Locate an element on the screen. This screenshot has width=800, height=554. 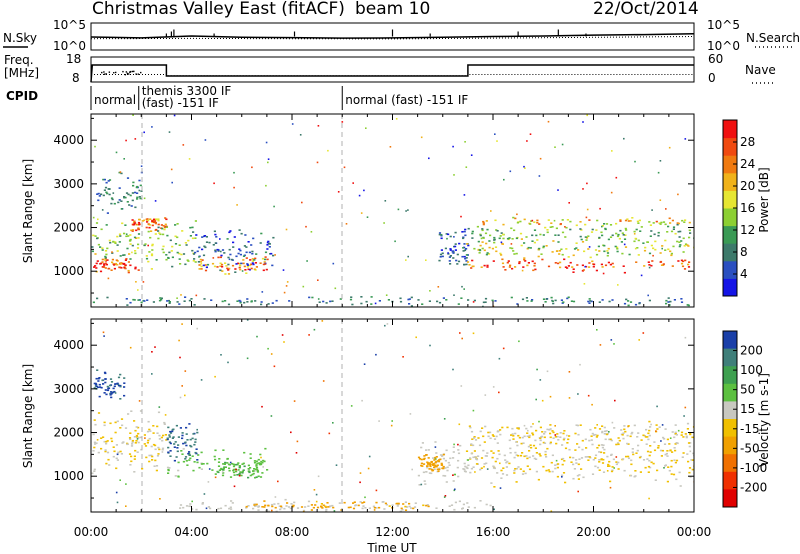
noise-left-tick-top: 10^5 is located at coordinates (69, 25).